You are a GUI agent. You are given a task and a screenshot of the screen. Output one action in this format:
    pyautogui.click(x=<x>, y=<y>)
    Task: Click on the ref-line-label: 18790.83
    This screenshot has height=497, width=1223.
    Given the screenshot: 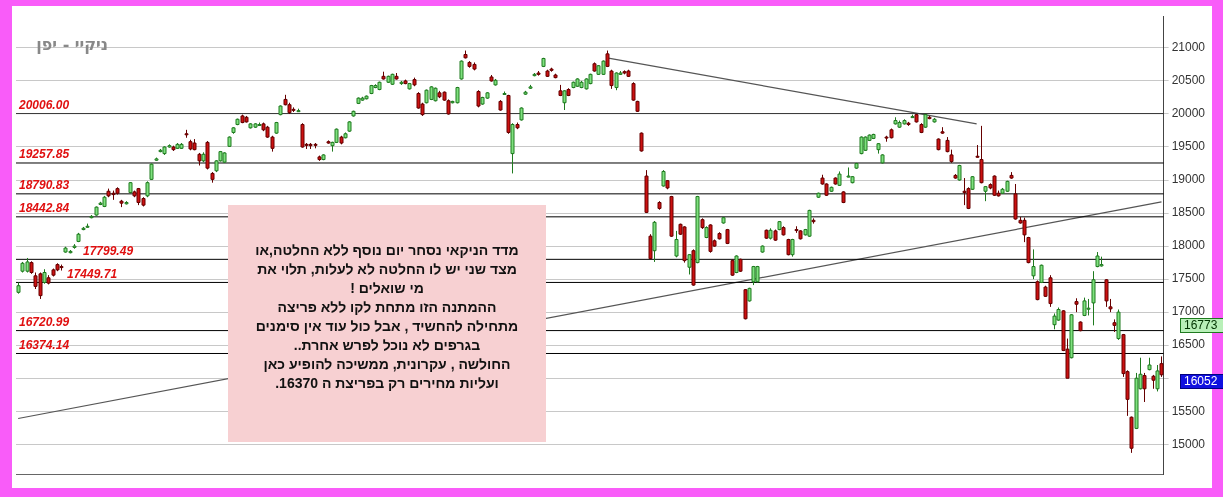 What is the action you would take?
    pyautogui.click(x=44, y=185)
    